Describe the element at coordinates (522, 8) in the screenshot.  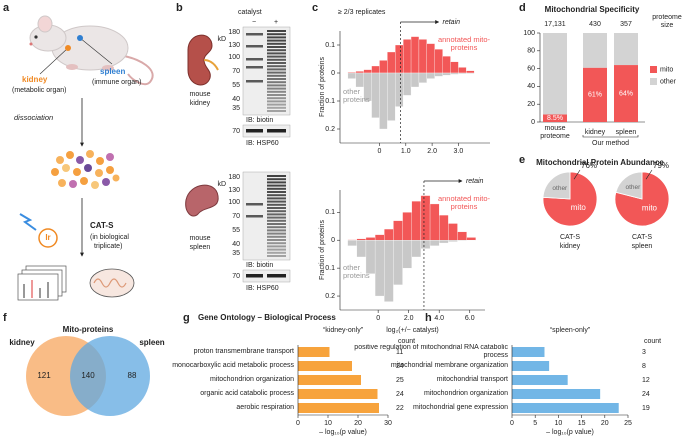
I see `panel-letter: d` at that location.